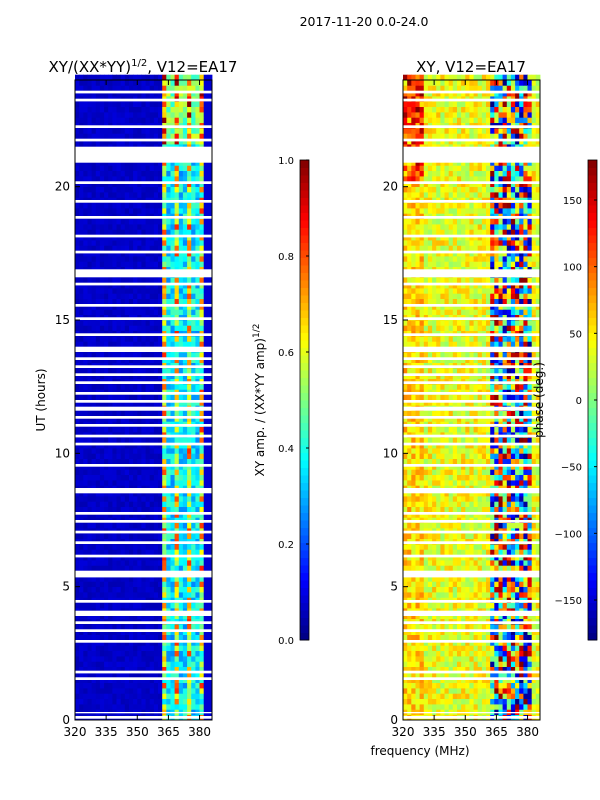 Image resolution: width=600 pixels, height=800 pixels. Describe the element at coordinates (364, 21) in the screenshot. I see `suptitle: 2017-11-20 0.0-24.0` at that location.